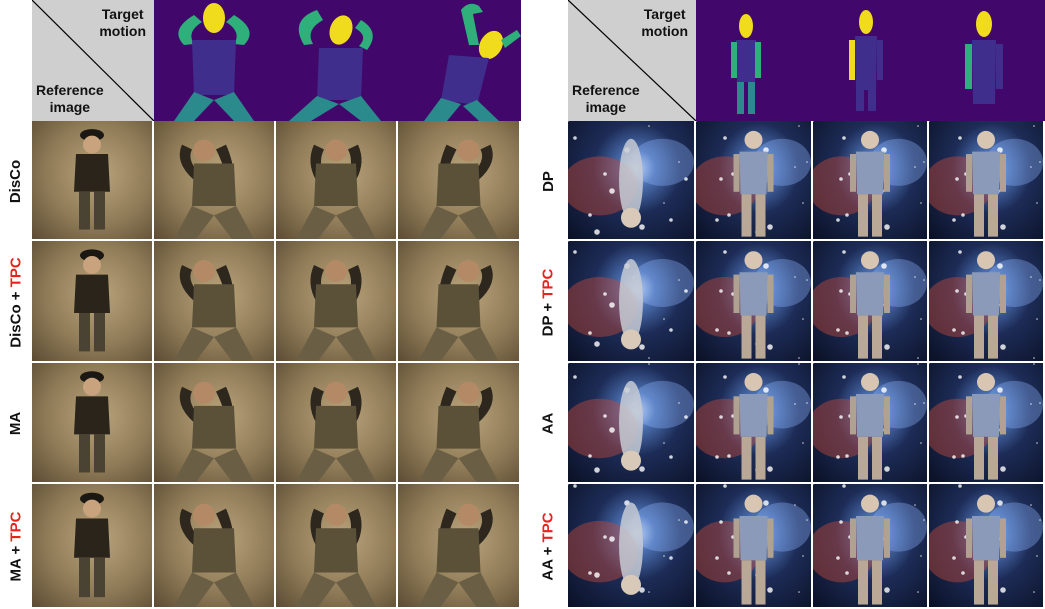 Image resolution: width=1045 pixels, height=609 pixels. What do you see at coordinates (548, 181) in the screenshot?
I see `row-label-dp: DP` at bounding box center [548, 181].